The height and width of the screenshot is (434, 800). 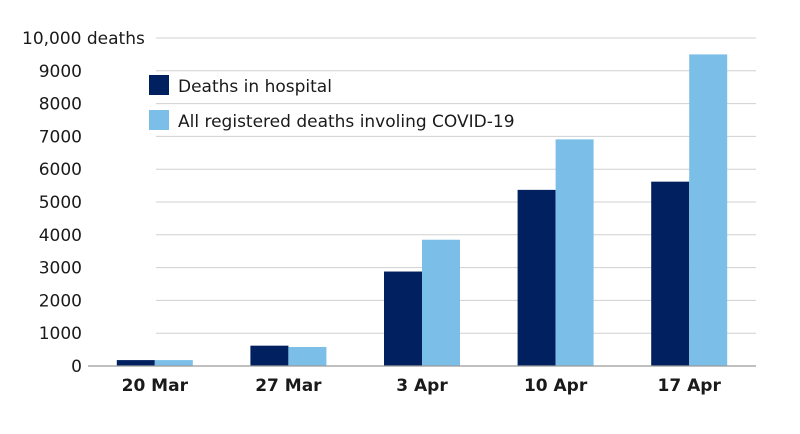 I want to click on bar-hospital-3-apr, so click(x=403, y=318).